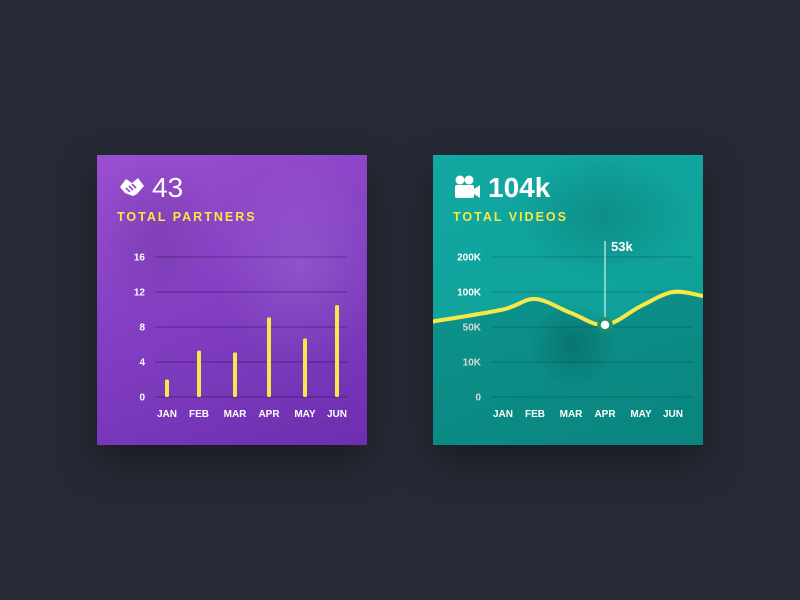 This screenshot has height=600, width=800. I want to click on line-x-tick-label: MAY, so click(641, 414).